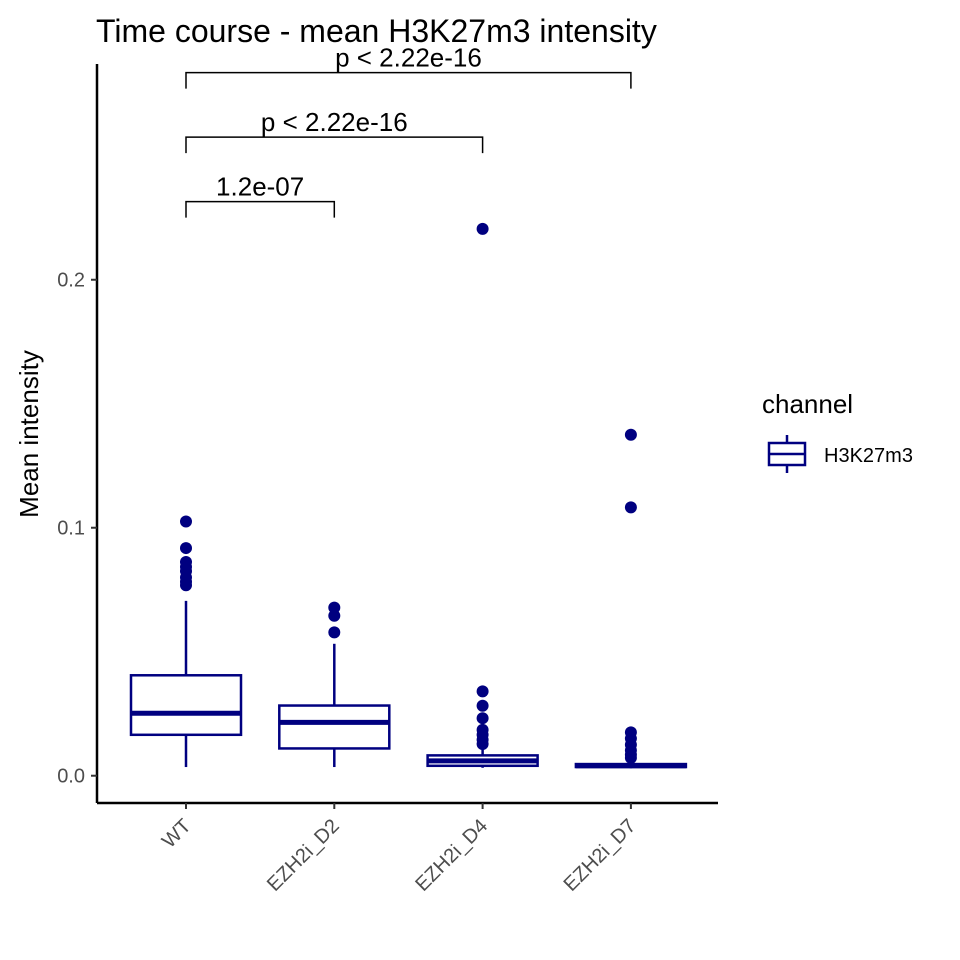  What do you see at coordinates (71, 777) in the screenshot?
I see `y-tick-label: 0.0` at bounding box center [71, 777].